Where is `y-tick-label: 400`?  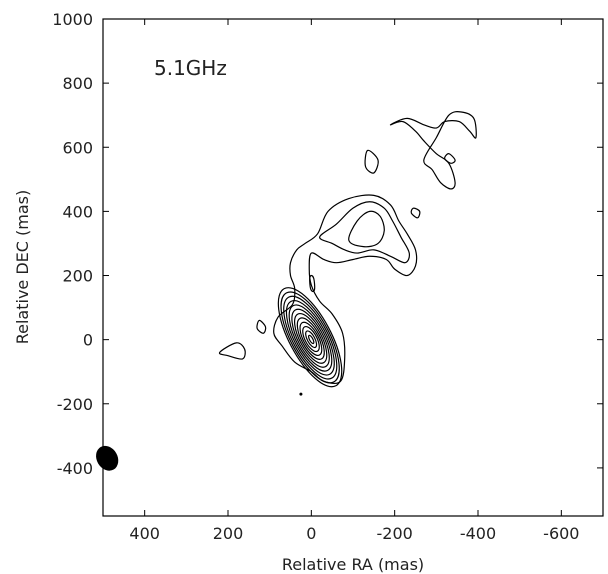
y-tick-label: 400 is located at coordinates (77, 211).